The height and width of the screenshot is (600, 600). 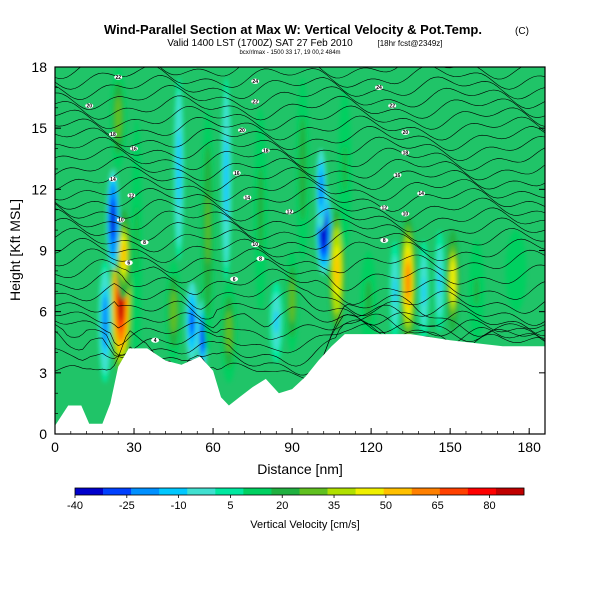 I want to click on x-tick-label: 180, so click(x=530, y=447).